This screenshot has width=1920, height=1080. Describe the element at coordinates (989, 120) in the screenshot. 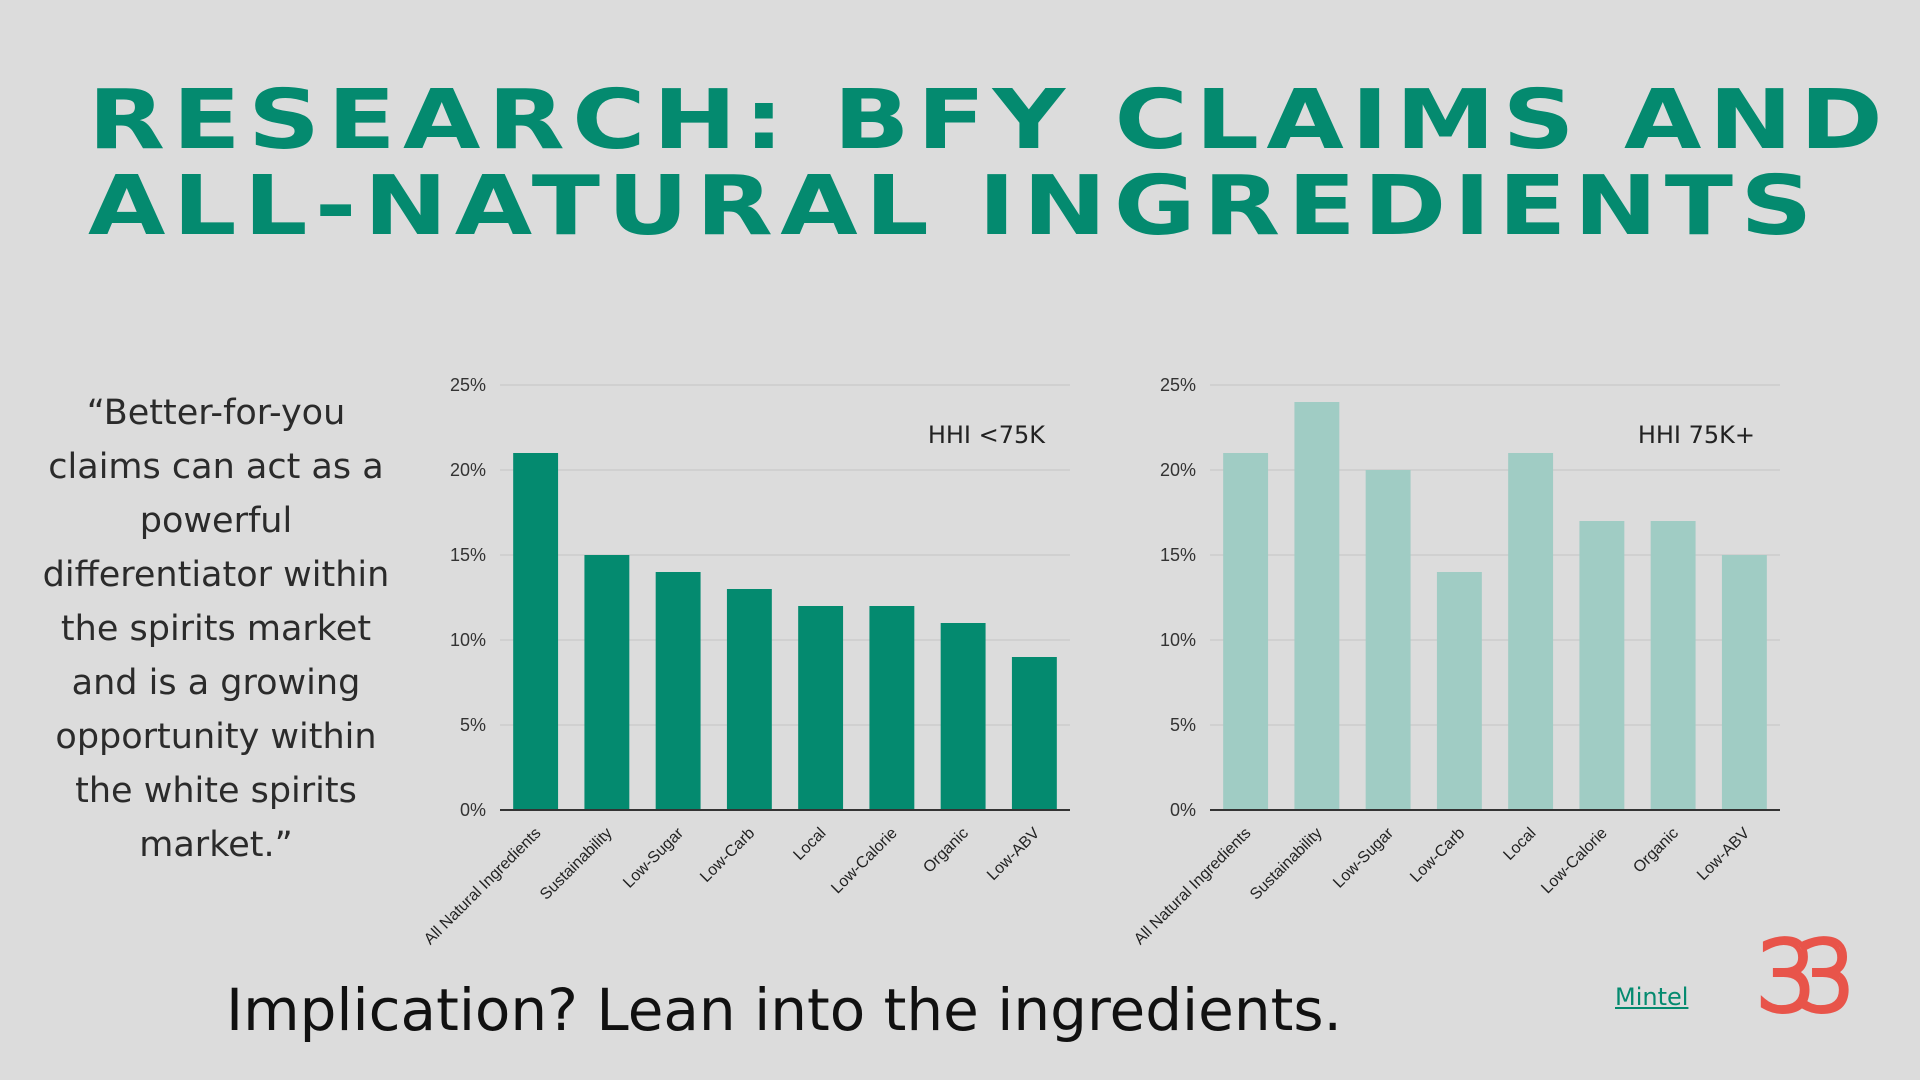

I see `title-line-1: RESEARCH: BFY CLAIMS AND` at that location.